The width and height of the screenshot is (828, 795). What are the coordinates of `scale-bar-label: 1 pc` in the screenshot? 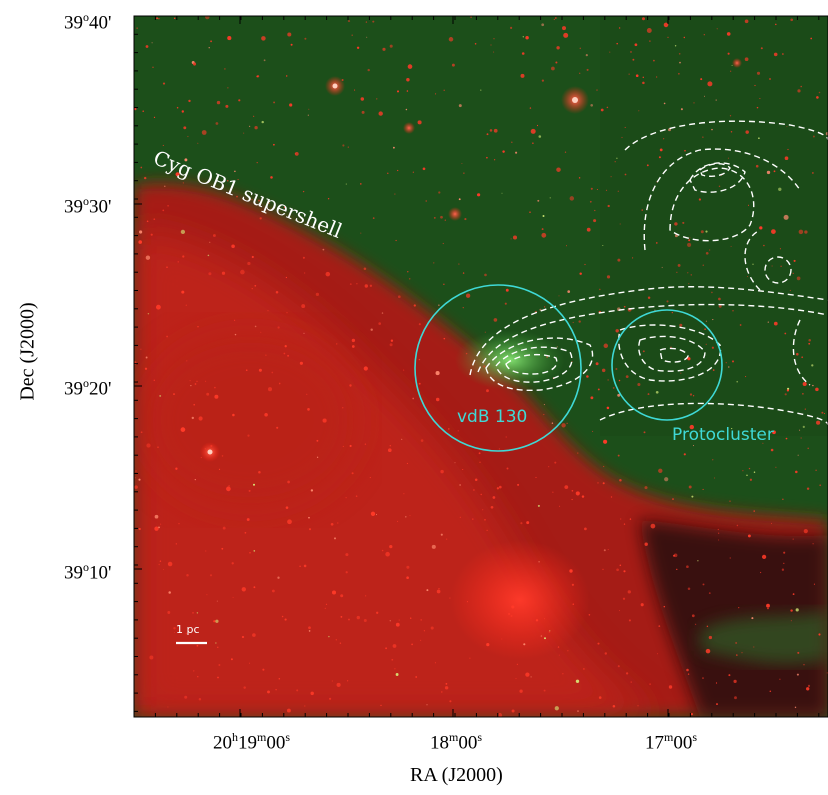 It's located at (188, 629).